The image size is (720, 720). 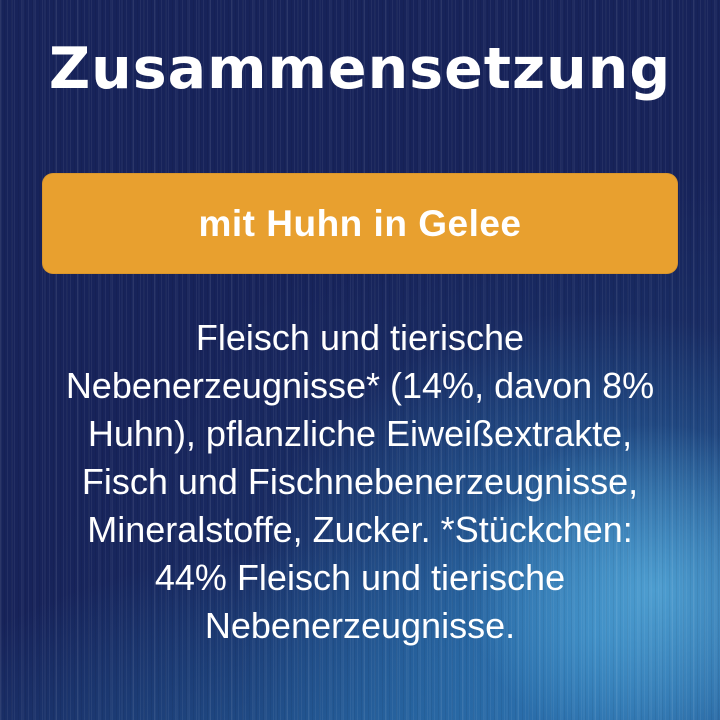 What do you see at coordinates (360, 69) in the screenshot?
I see `section-title: Zusammensetzung` at bounding box center [360, 69].